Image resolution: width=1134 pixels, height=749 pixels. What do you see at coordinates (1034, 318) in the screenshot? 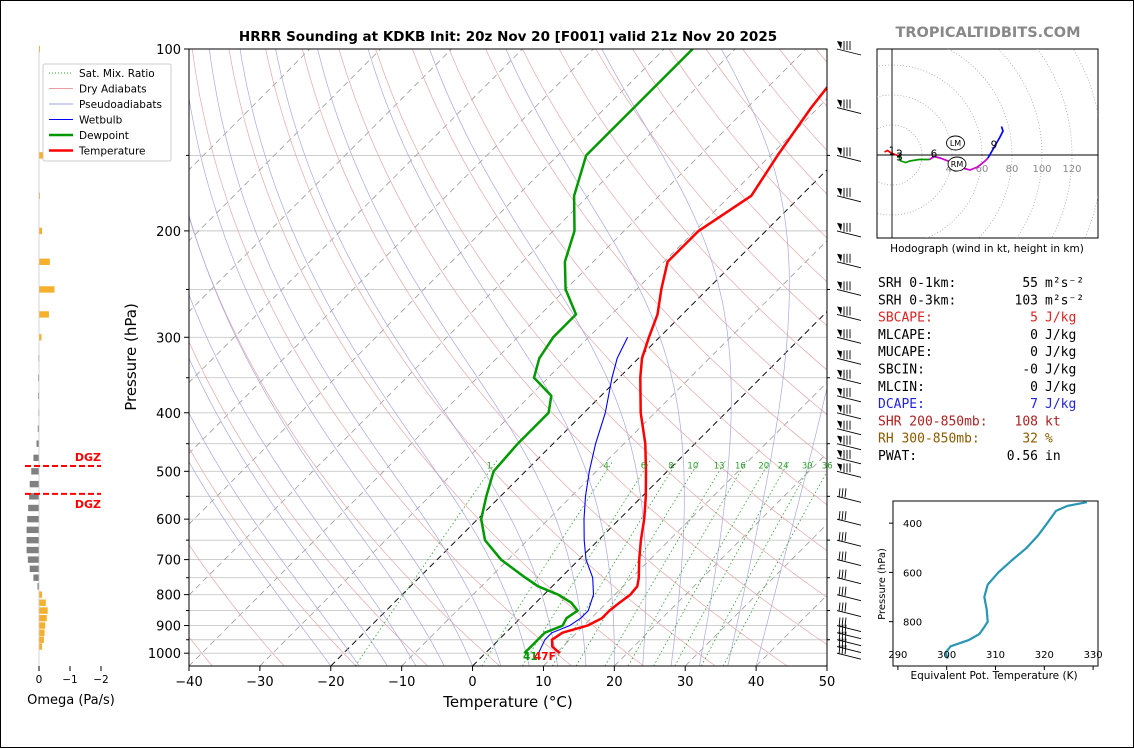
I see `param-value: 5` at bounding box center [1034, 318].